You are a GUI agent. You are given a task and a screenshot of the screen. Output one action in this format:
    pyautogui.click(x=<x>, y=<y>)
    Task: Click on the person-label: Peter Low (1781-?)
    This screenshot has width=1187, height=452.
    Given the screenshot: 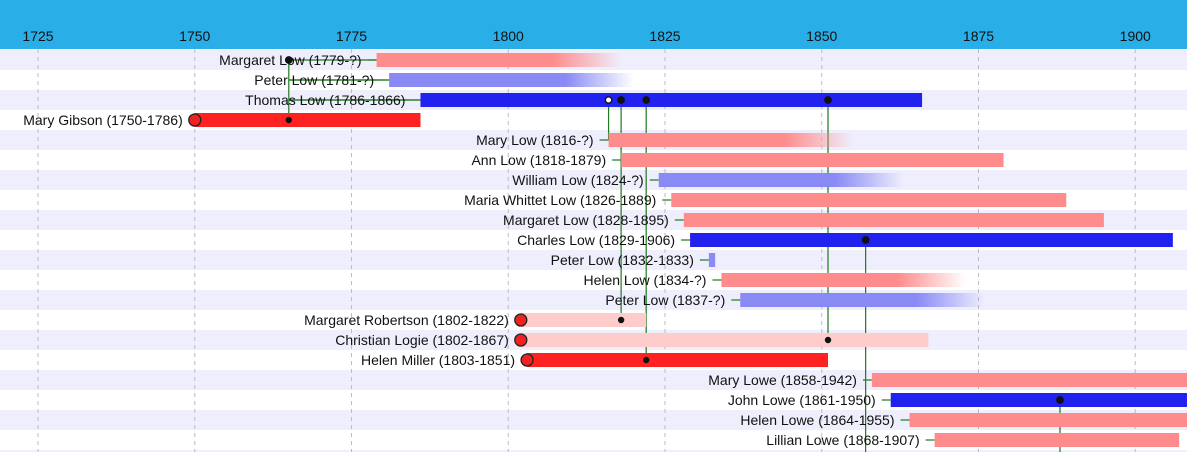 What is the action you would take?
    pyautogui.click(x=314, y=80)
    